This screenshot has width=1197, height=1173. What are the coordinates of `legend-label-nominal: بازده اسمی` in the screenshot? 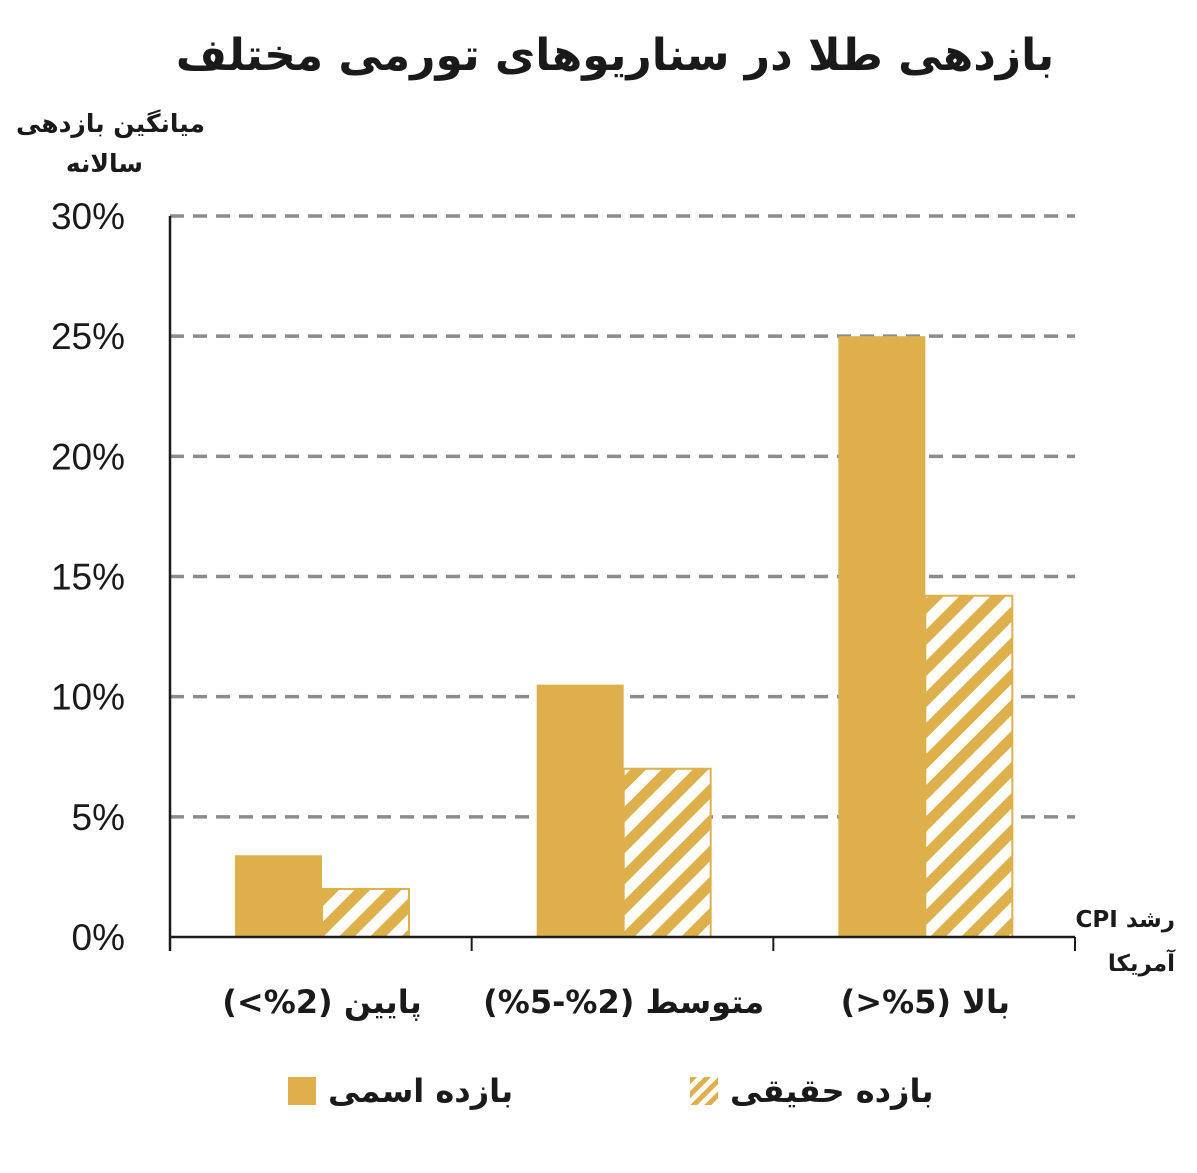 It's located at (421, 1091).